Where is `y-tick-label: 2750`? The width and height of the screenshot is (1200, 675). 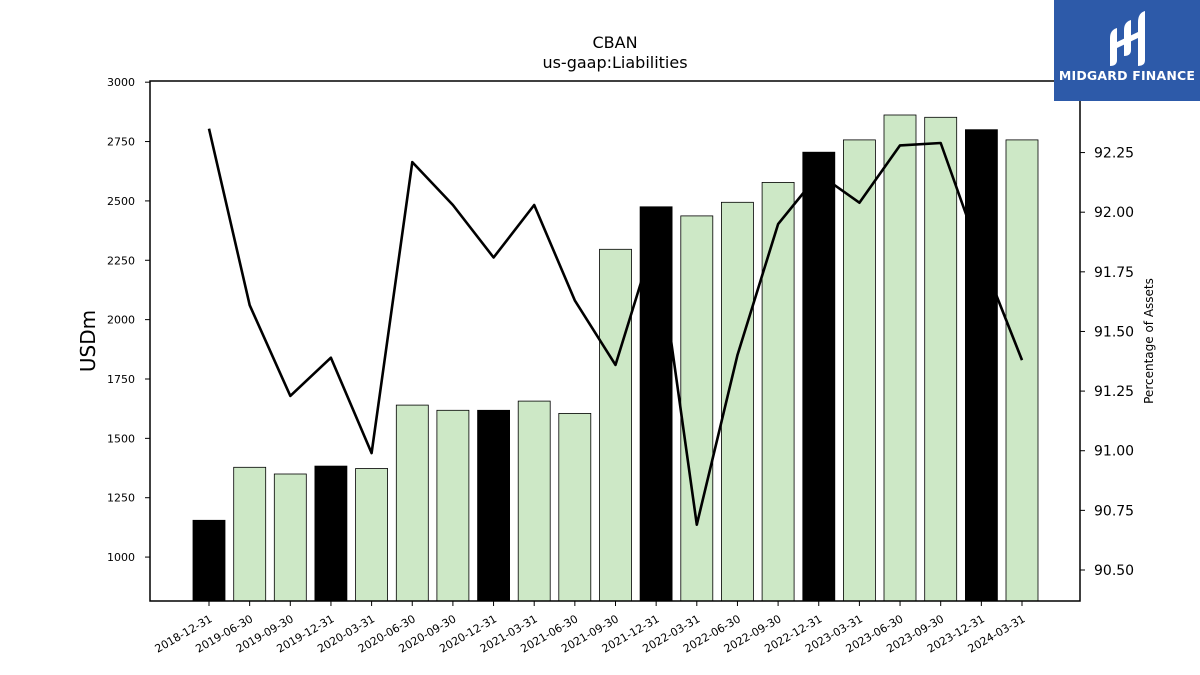 y-tick-label: 2750 is located at coordinates (121, 142).